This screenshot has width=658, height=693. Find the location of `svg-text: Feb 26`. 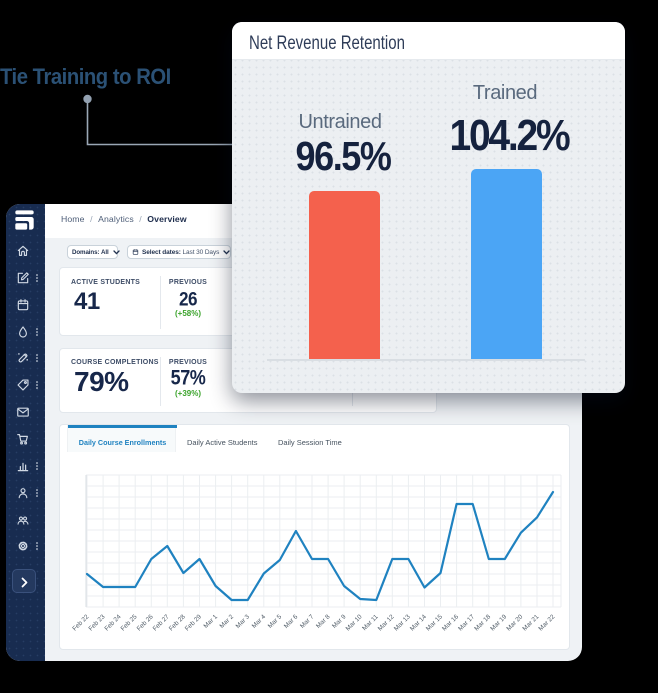

svg-text: Feb 26 is located at coordinates (145, 622).